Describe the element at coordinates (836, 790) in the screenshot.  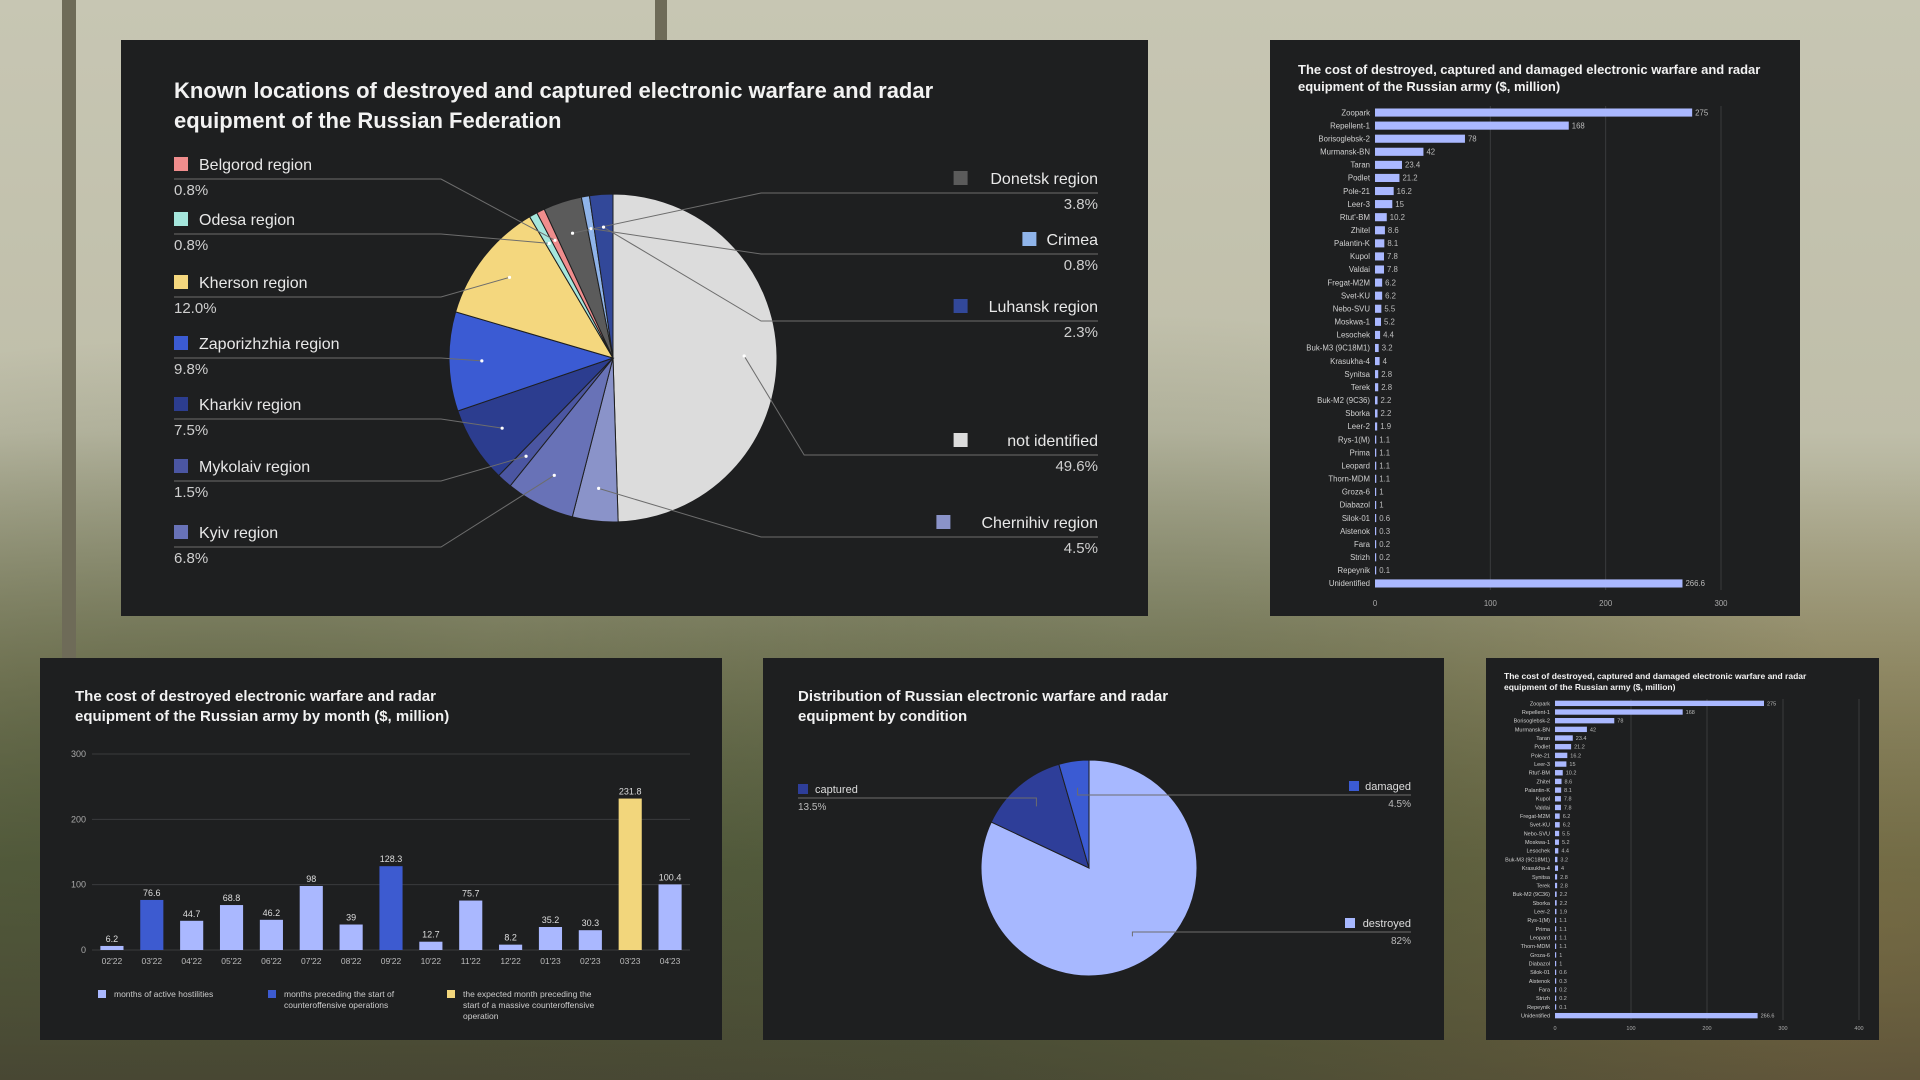
I see `pie2-legend-captured-label: captured` at that location.